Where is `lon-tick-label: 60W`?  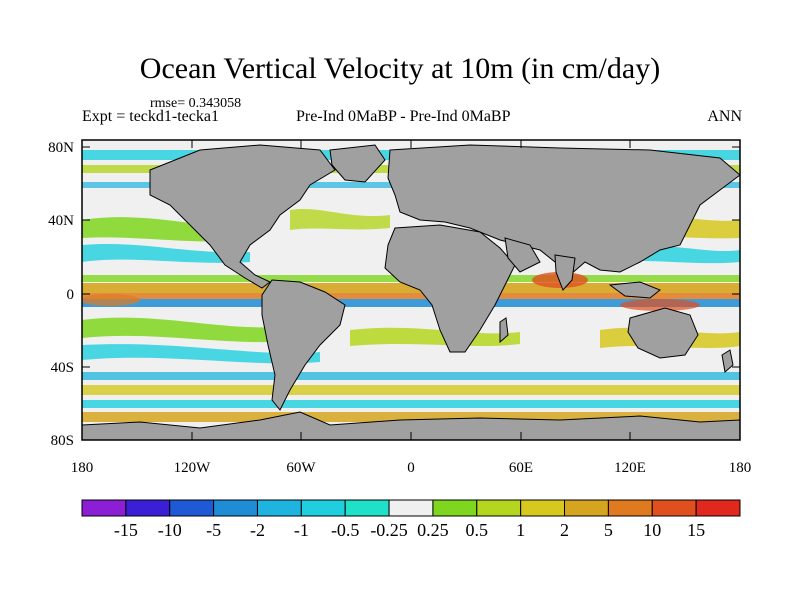 lon-tick-label: 60W is located at coordinates (301, 468).